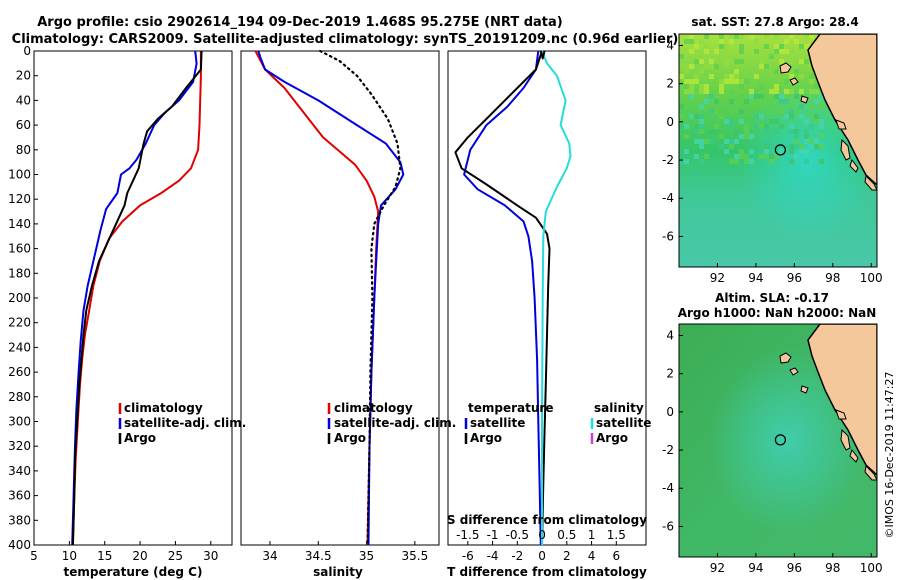 This screenshot has height=580, width=900. What do you see at coordinates (668, 198) in the screenshot?
I see `lat-tick-label: -4` at bounding box center [668, 198].